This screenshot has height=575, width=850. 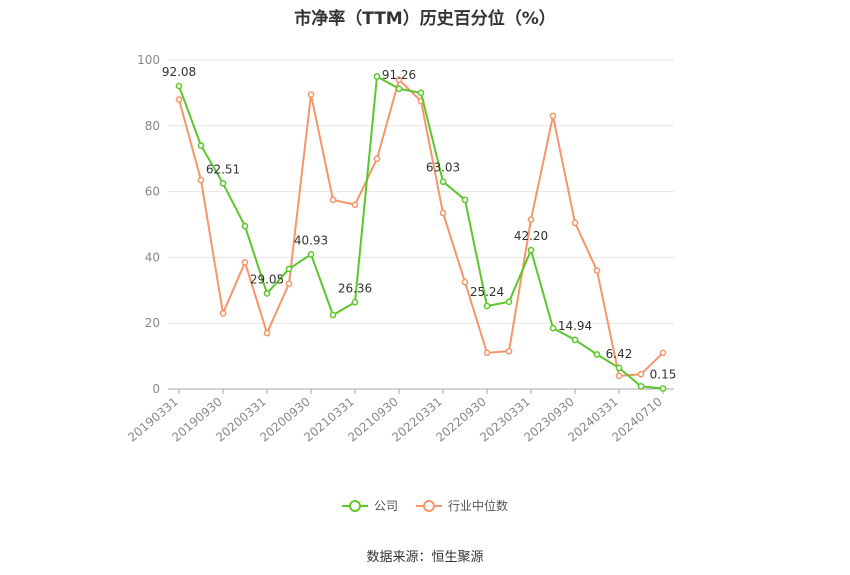 I want to click on y-tick-label: 80, so click(x=152, y=126).